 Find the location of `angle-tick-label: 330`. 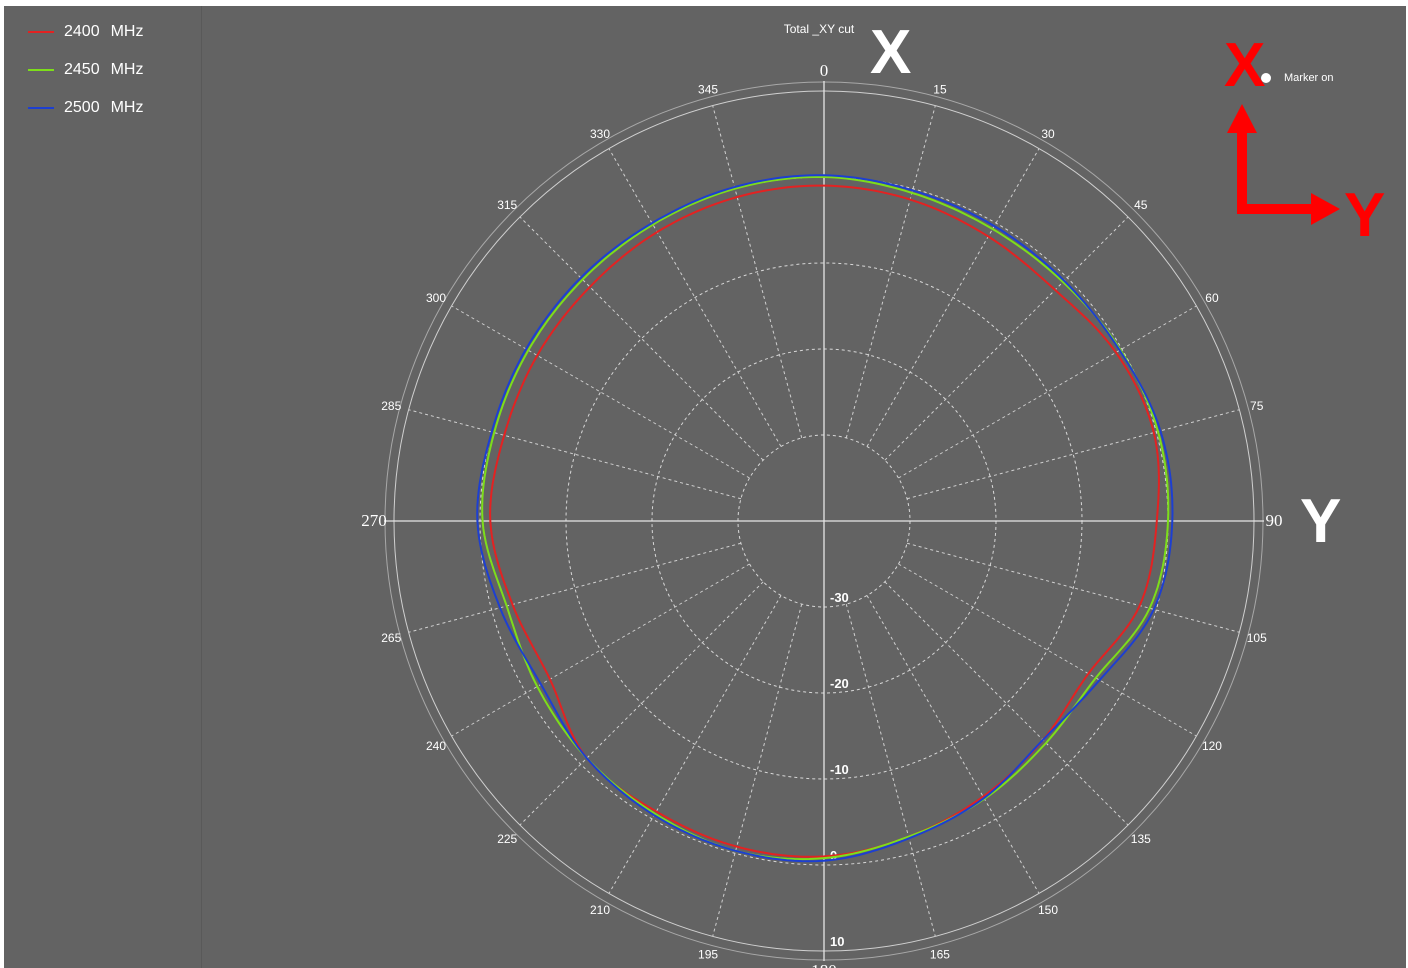

angle-tick-label: 330 is located at coordinates (600, 134).